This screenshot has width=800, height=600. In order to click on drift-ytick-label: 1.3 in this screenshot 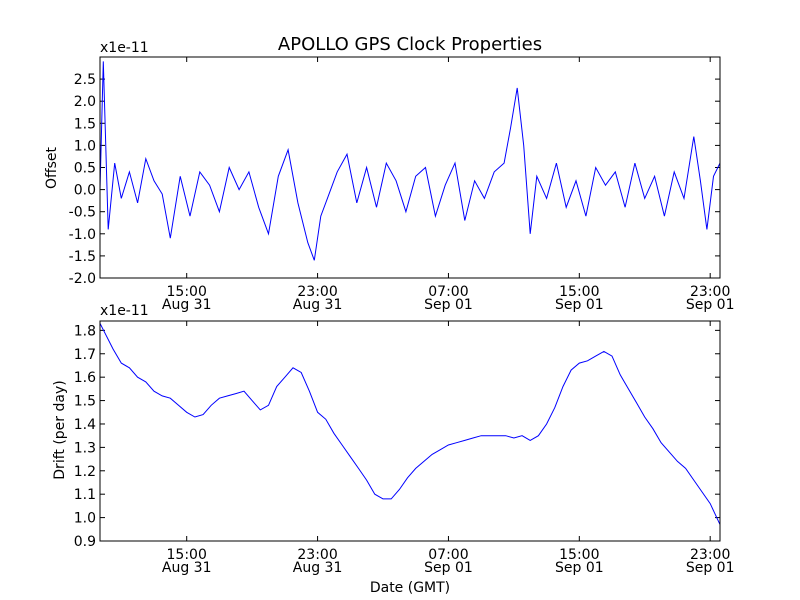, I will do `click(85, 448)`.